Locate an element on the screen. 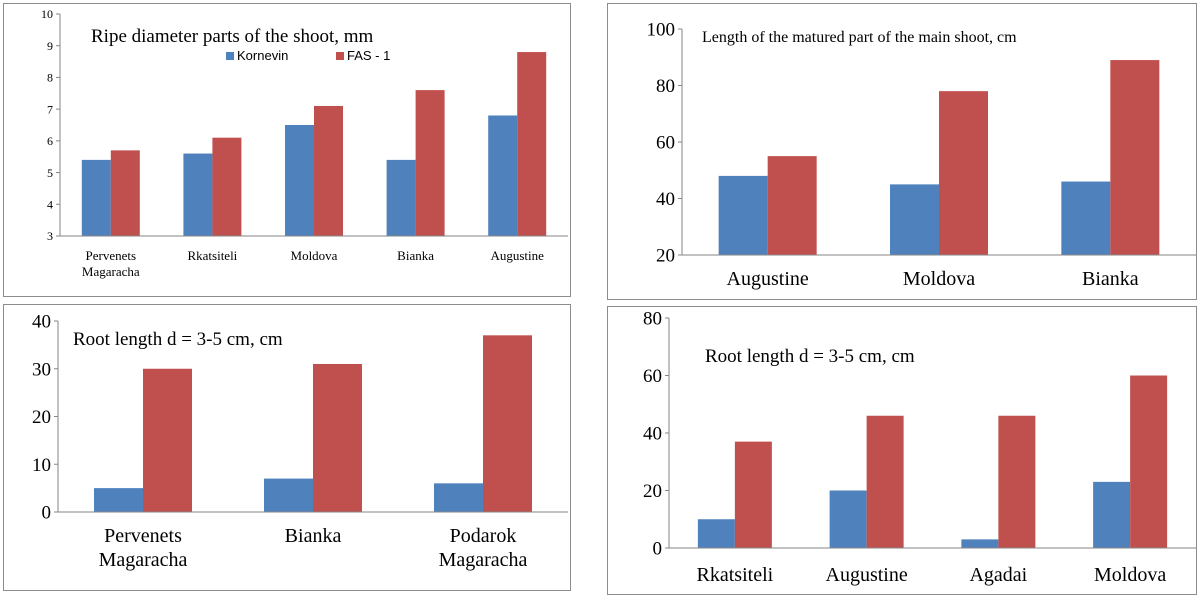 The width and height of the screenshot is (1200, 600). y-tick-label: 100 is located at coordinates (661, 30).